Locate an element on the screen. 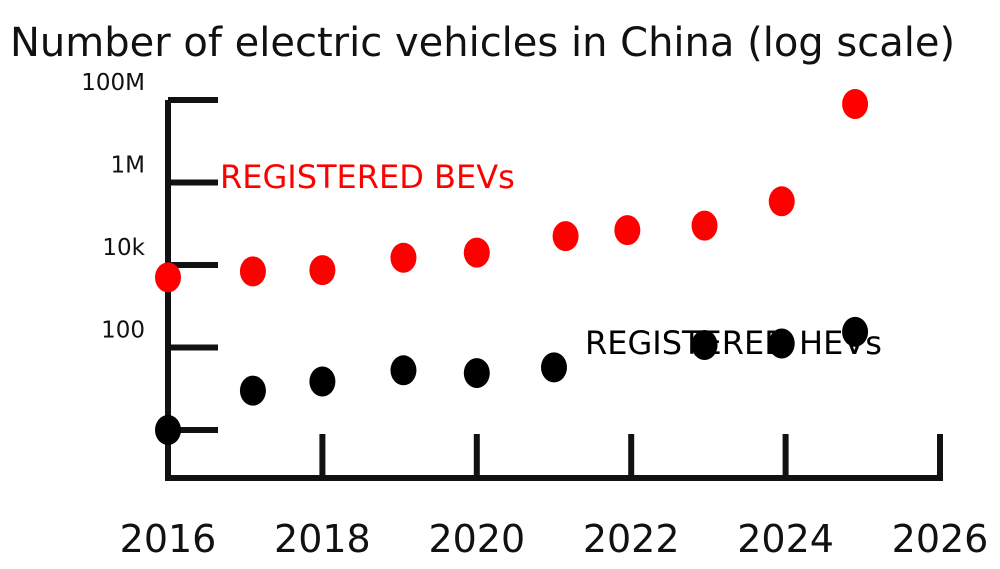 This screenshot has height=569, width=1000. y-tick-label: 100 is located at coordinates (123, 331).